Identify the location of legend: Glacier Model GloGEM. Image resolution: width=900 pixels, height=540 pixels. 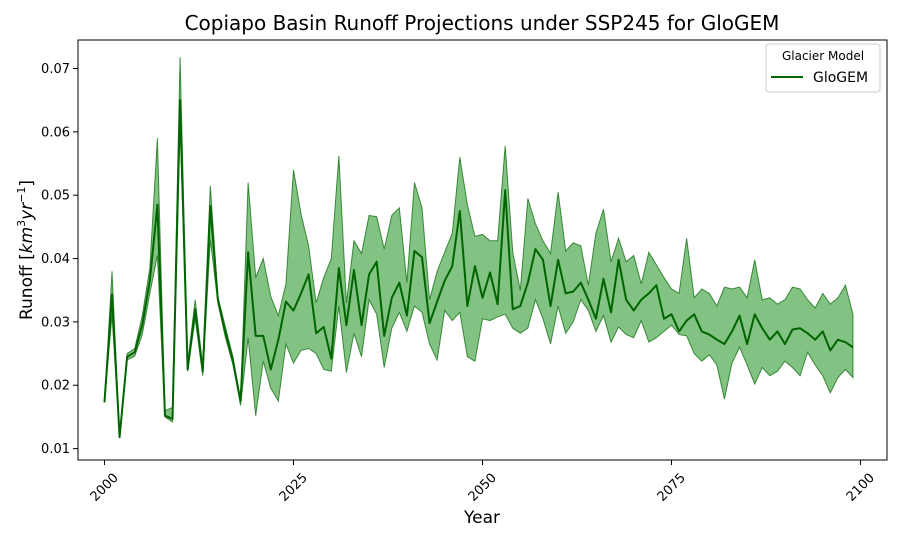
(823, 68).